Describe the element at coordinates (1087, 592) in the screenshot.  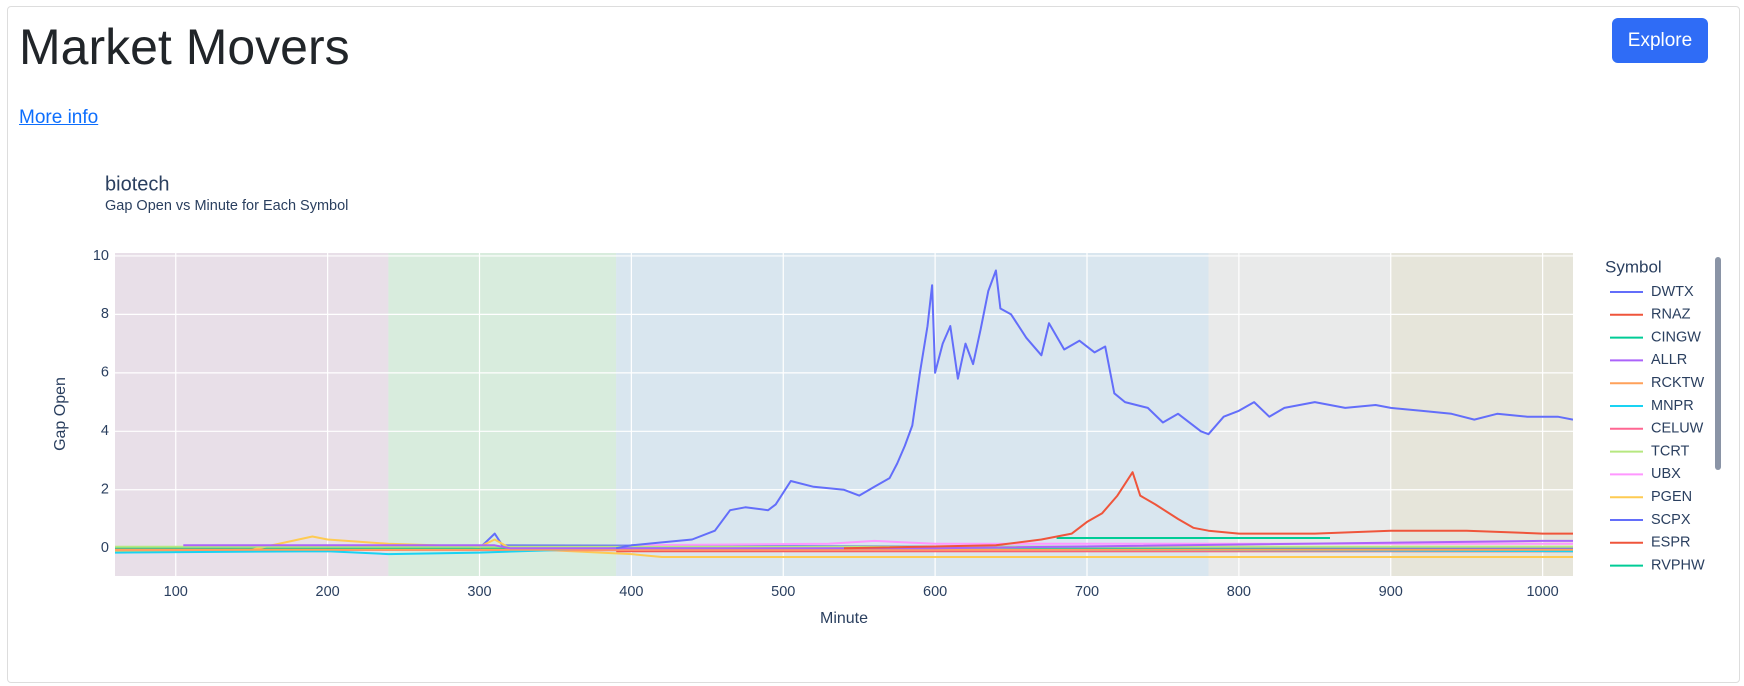
I see `x-tick-label: 700` at that location.